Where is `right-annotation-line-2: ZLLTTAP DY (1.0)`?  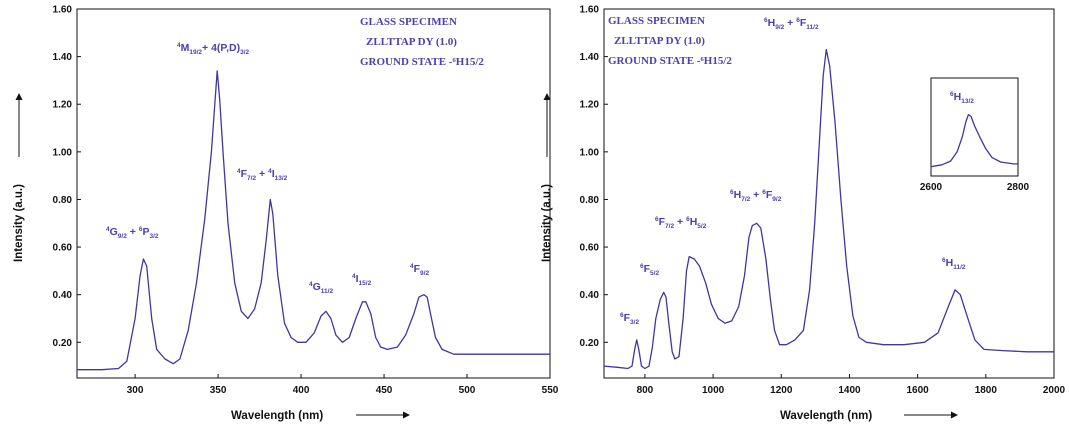
right-annotation-line-2: ZLLTTAP DY (1.0) is located at coordinates (659, 41).